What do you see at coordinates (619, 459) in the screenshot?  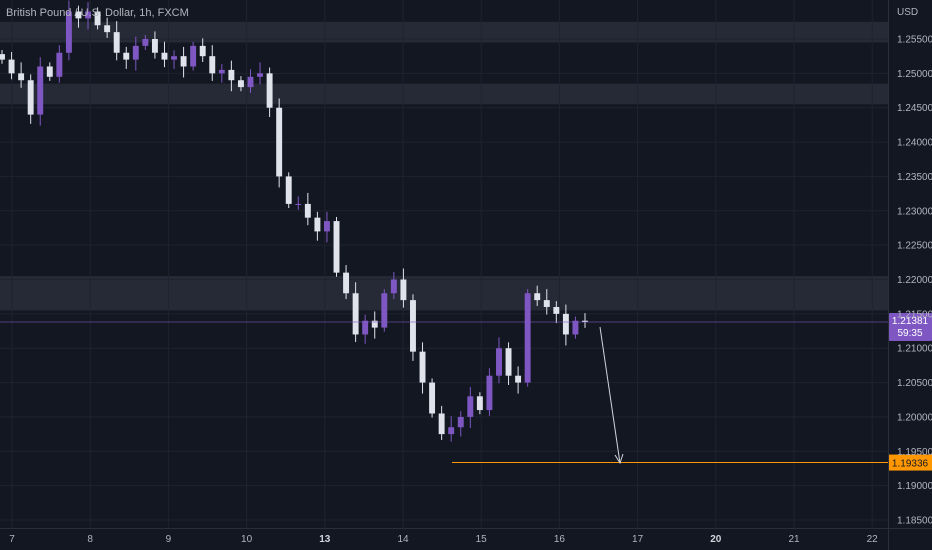 I see `arrow-head-icon` at bounding box center [619, 459].